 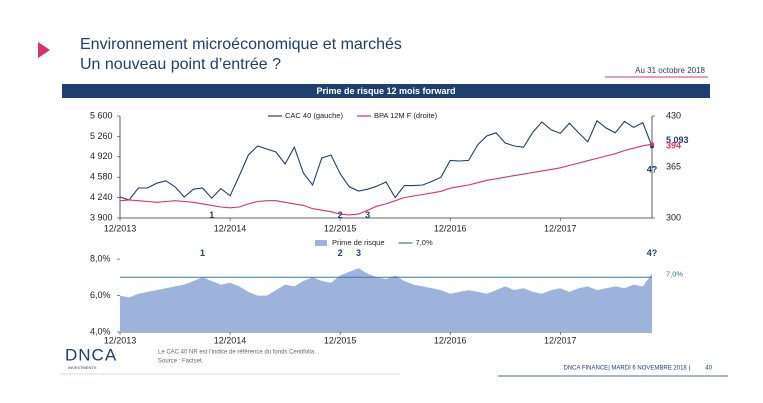 I want to click on legend-label: Prime de risque, so click(x=358, y=242).